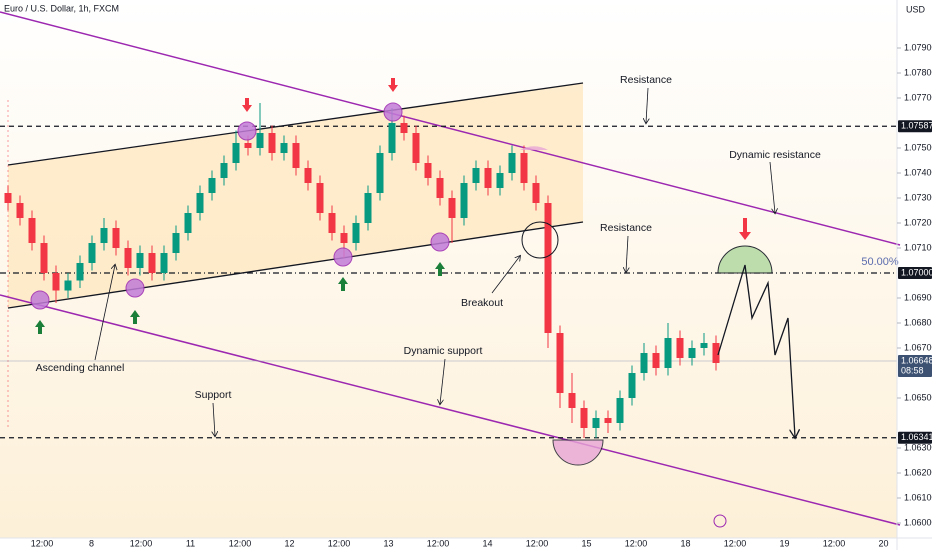 Image resolution: width=932 pixels, height=550 pixels. What do you see at coordinates (918, 522) in the screenshot?
I see `y-tick-label: 1.06000` at bounding box center [918, 522].